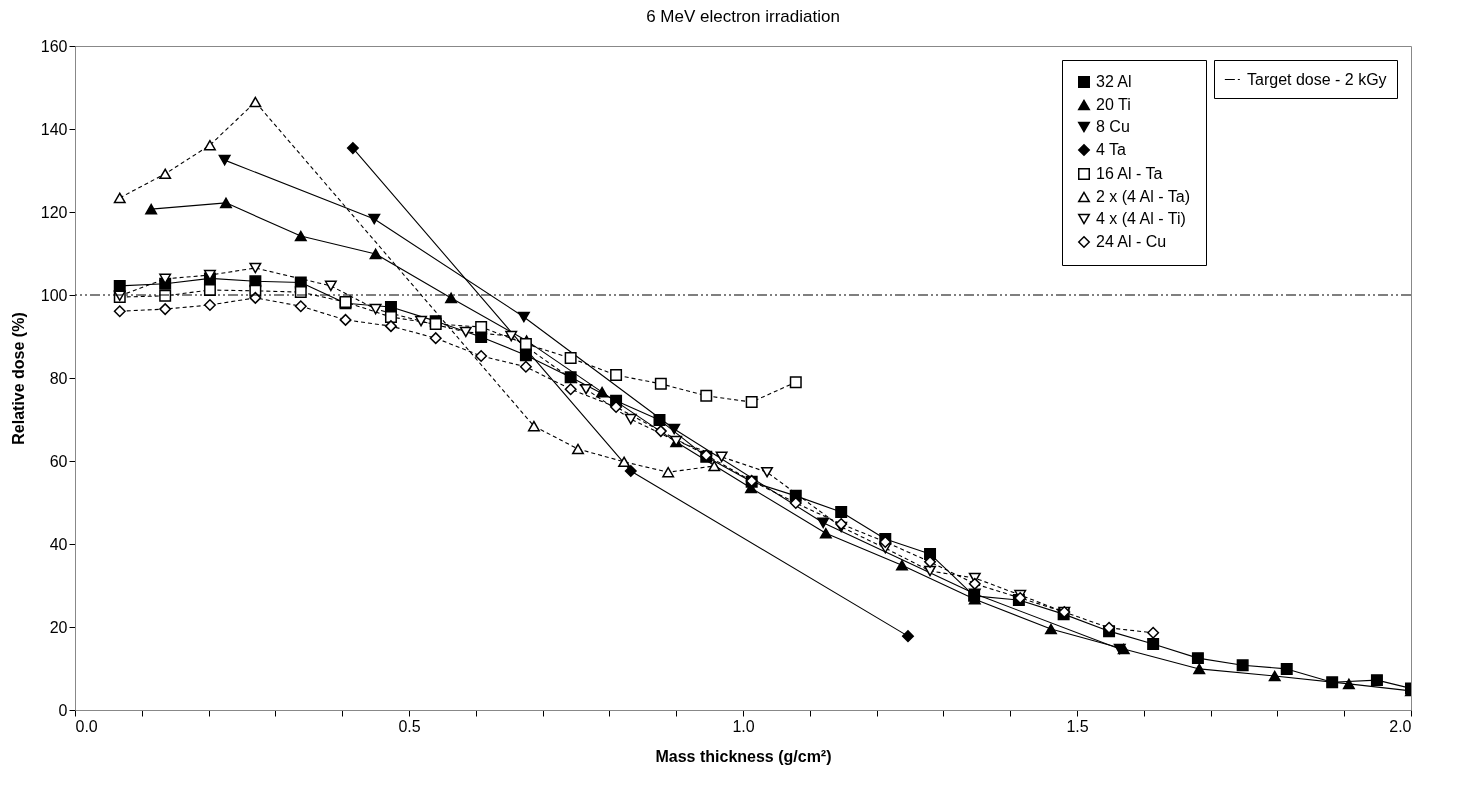  I want to click on legend-label: 4 x (4 Al - Ti), so click(1141, 218).